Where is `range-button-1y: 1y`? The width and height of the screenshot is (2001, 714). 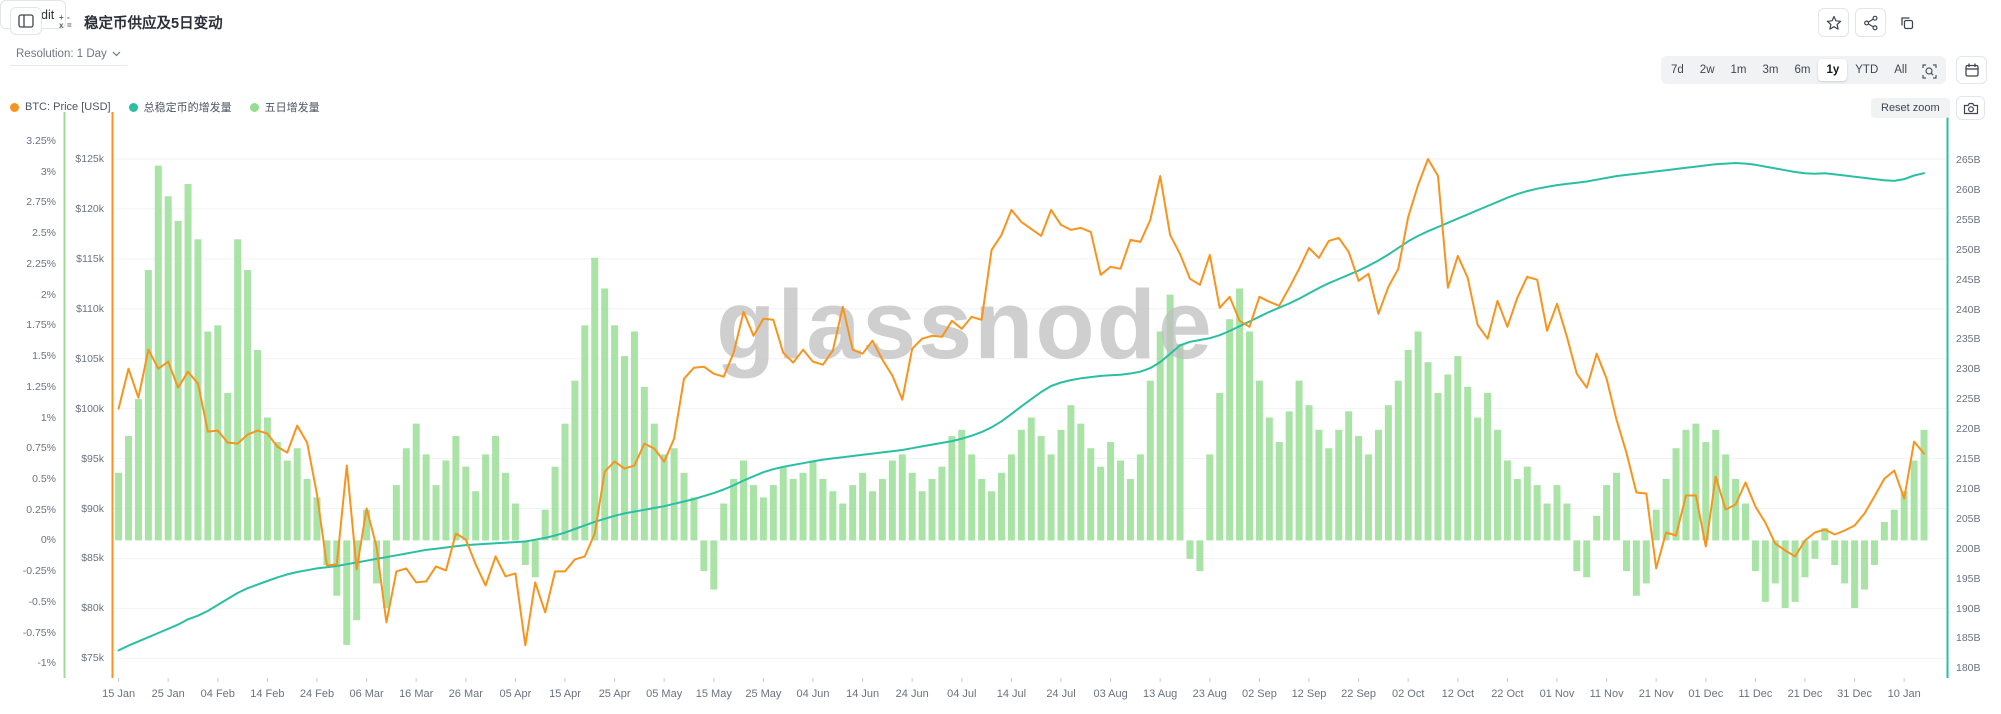 range-button-1y: 1y is located at coordinates (1833, 70).